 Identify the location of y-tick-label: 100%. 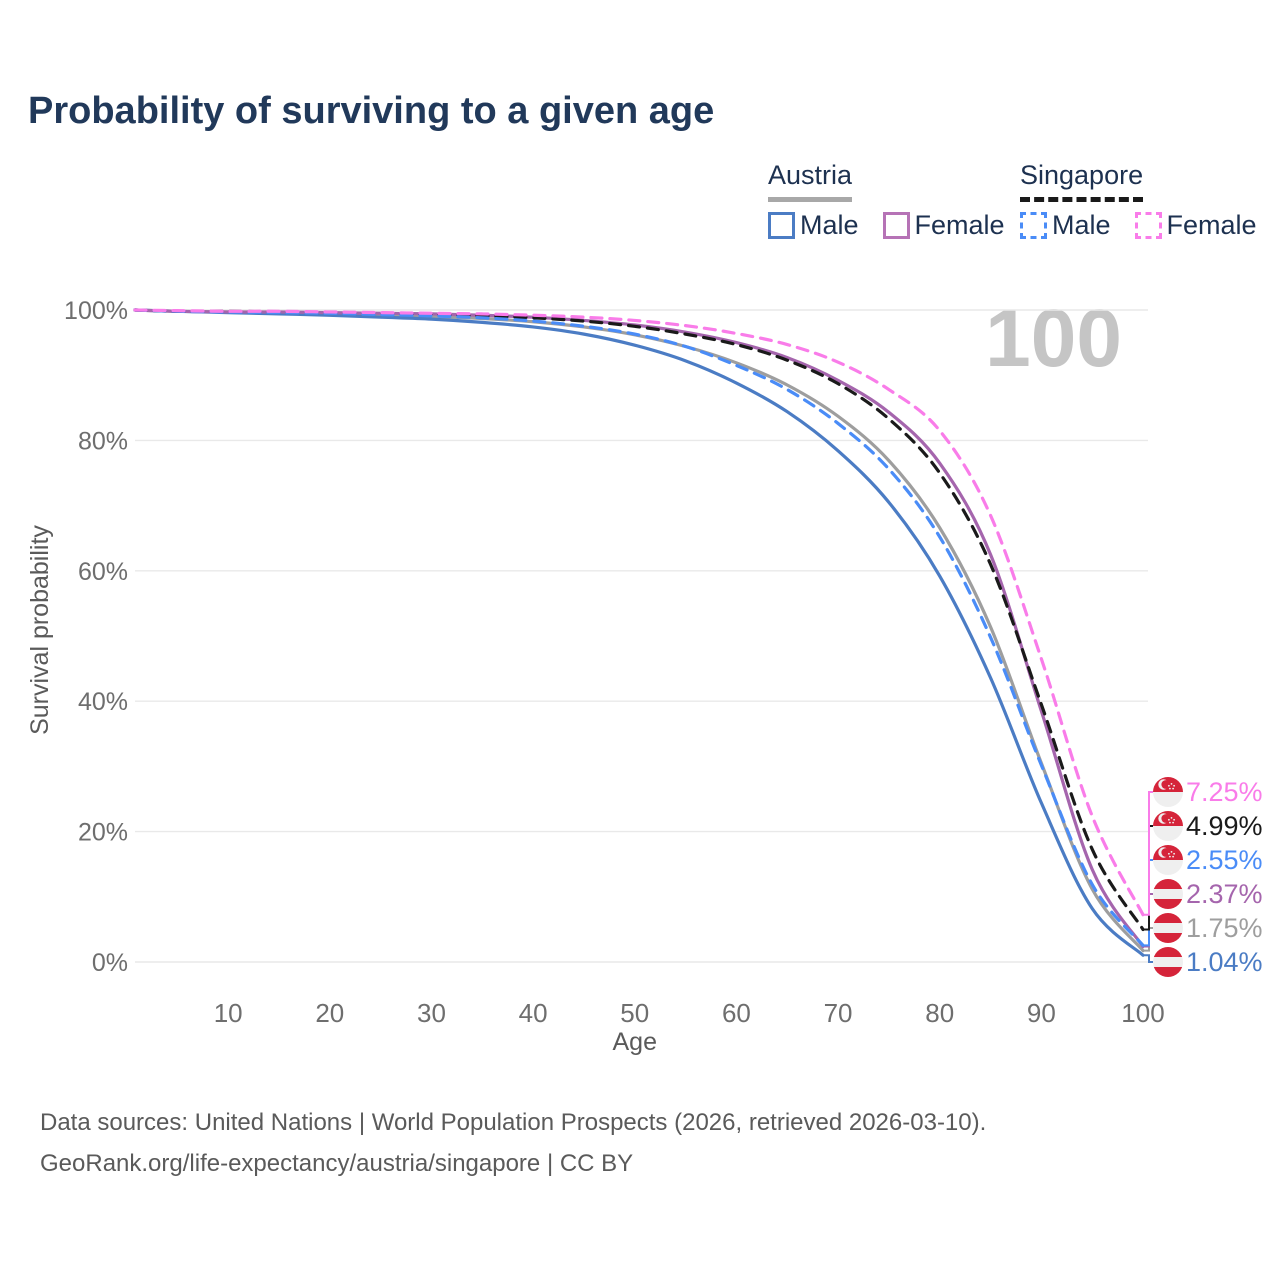
(96, 311).